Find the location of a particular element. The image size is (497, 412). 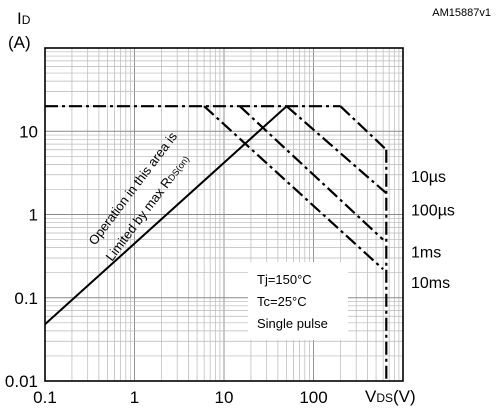

y-axis-label: ID is located at coordinates (24, 18).